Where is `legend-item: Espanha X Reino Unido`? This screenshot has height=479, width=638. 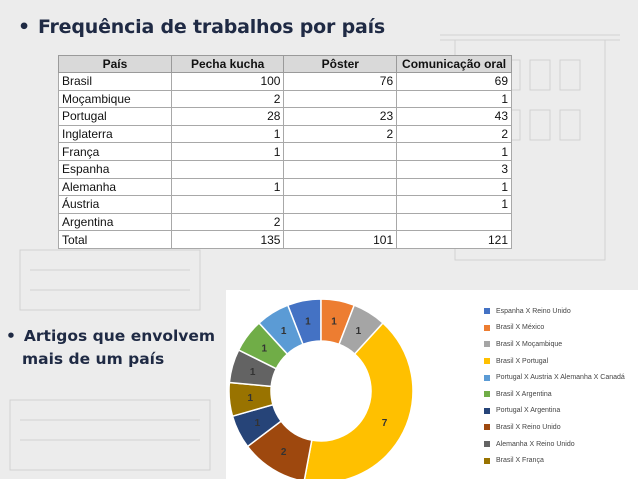
legend-item: Espanha X Reino Unido is located at coordinates (559, 311).